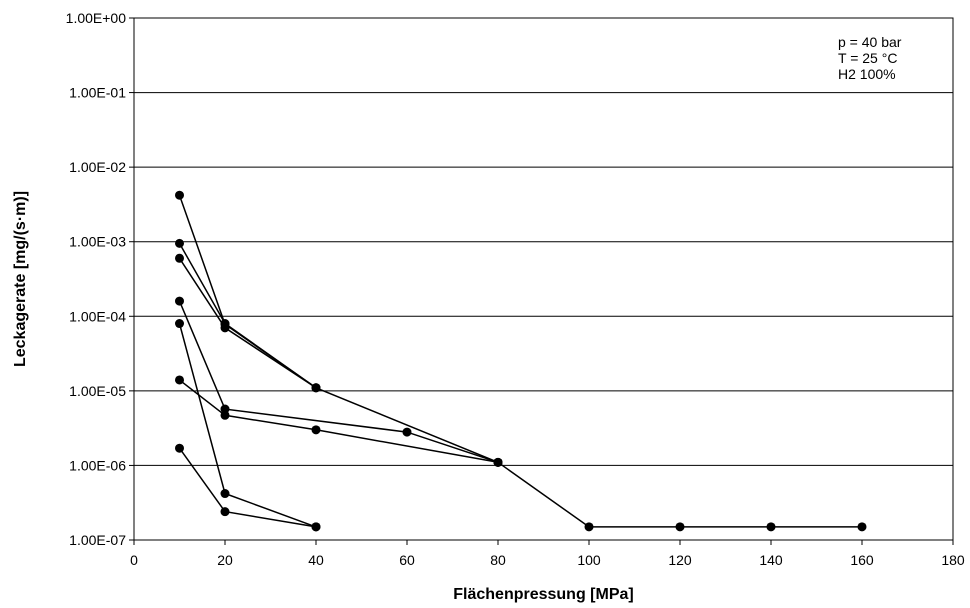  I want to click on x-tick-label: 40, so click(316, 560).